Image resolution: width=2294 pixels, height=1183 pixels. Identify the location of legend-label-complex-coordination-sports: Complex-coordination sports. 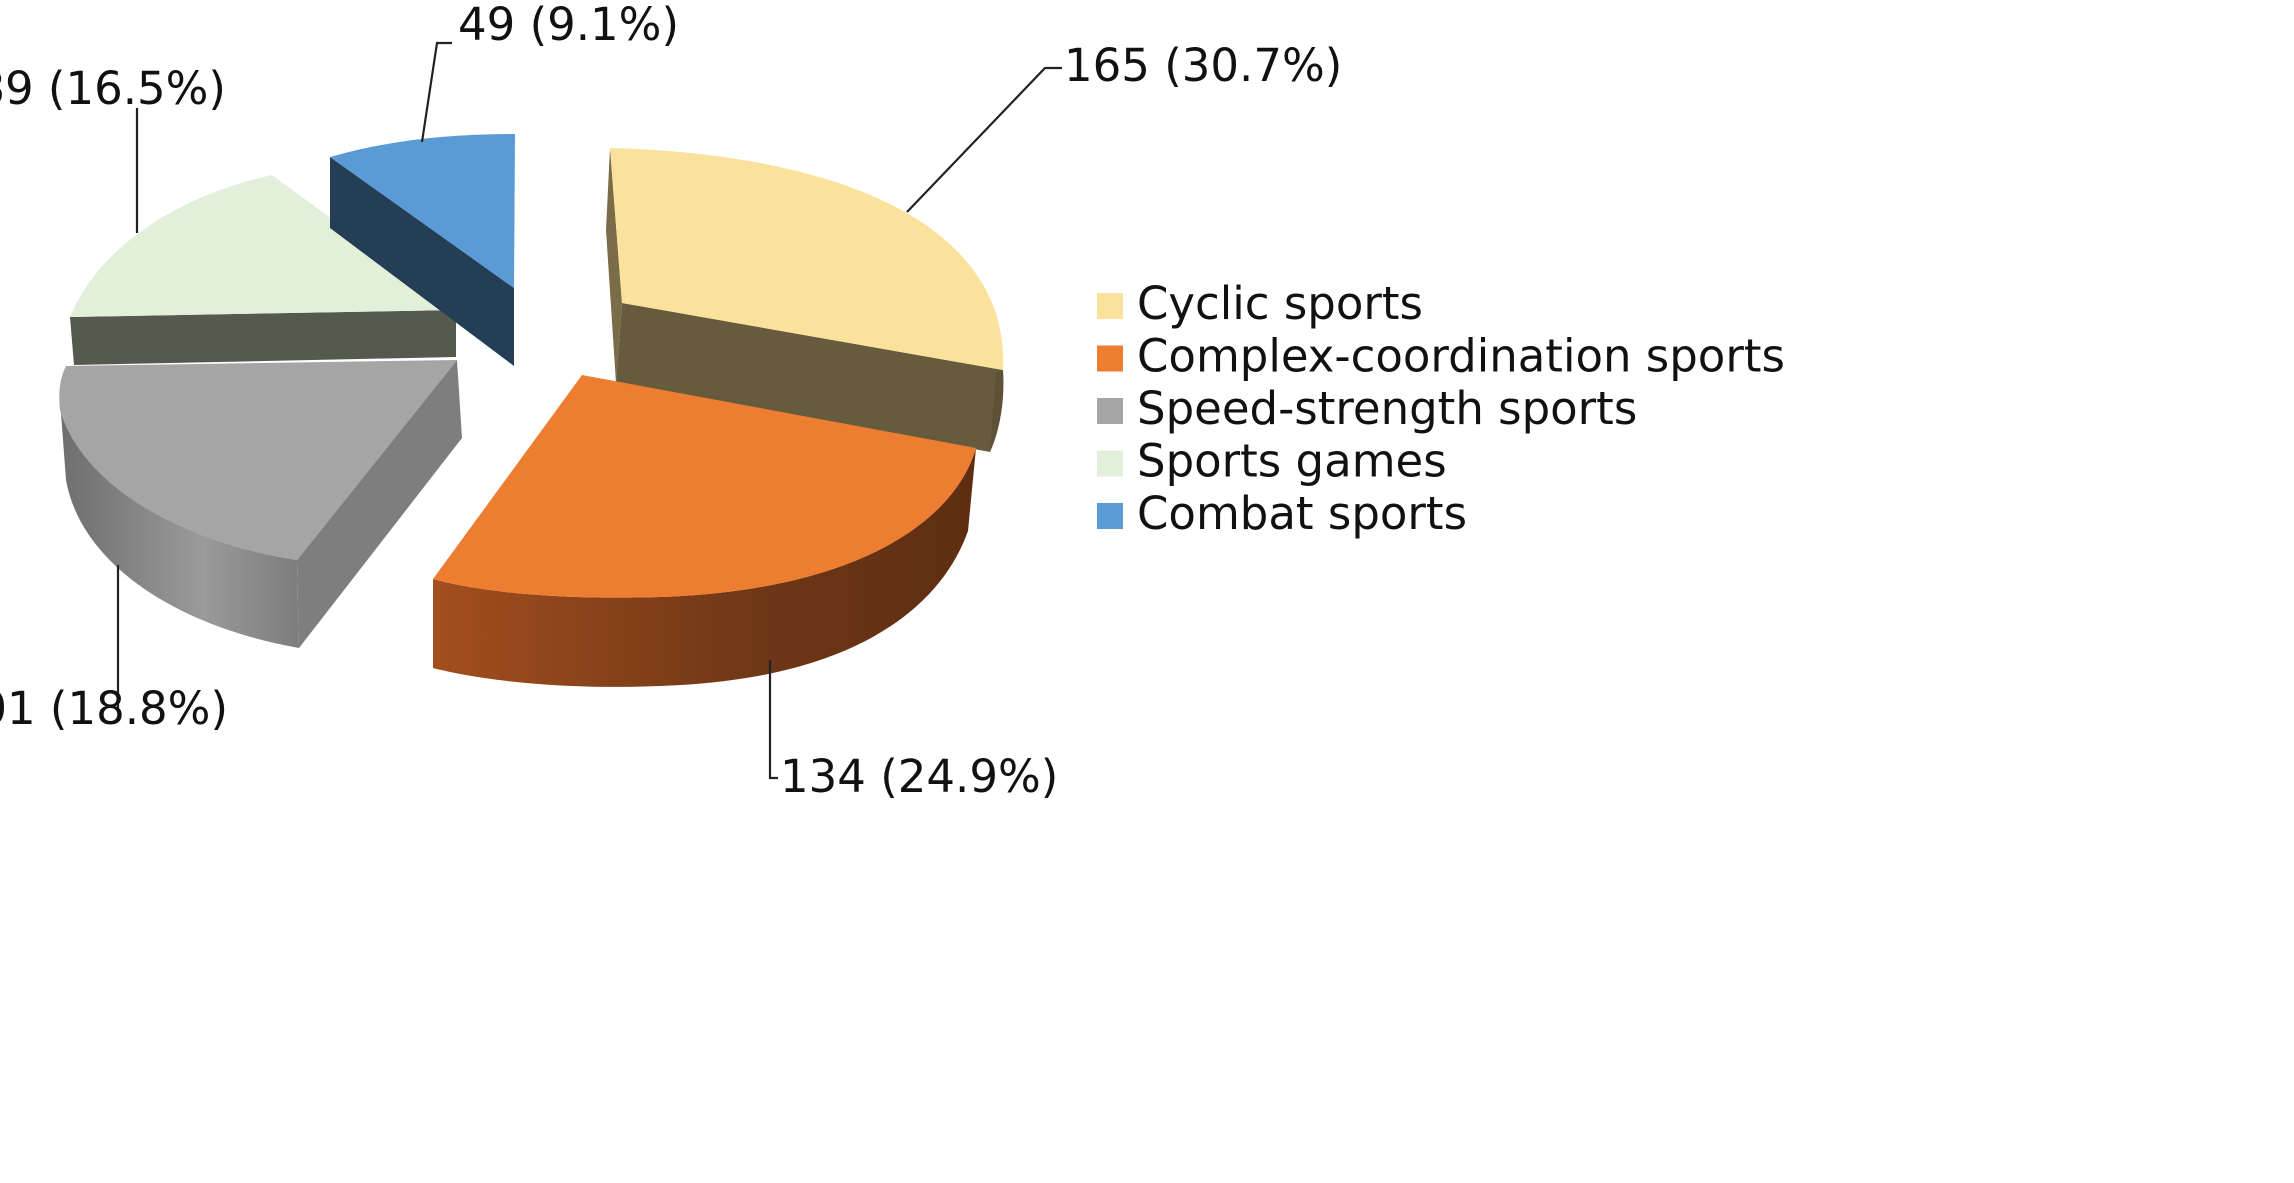
(1461, 356).